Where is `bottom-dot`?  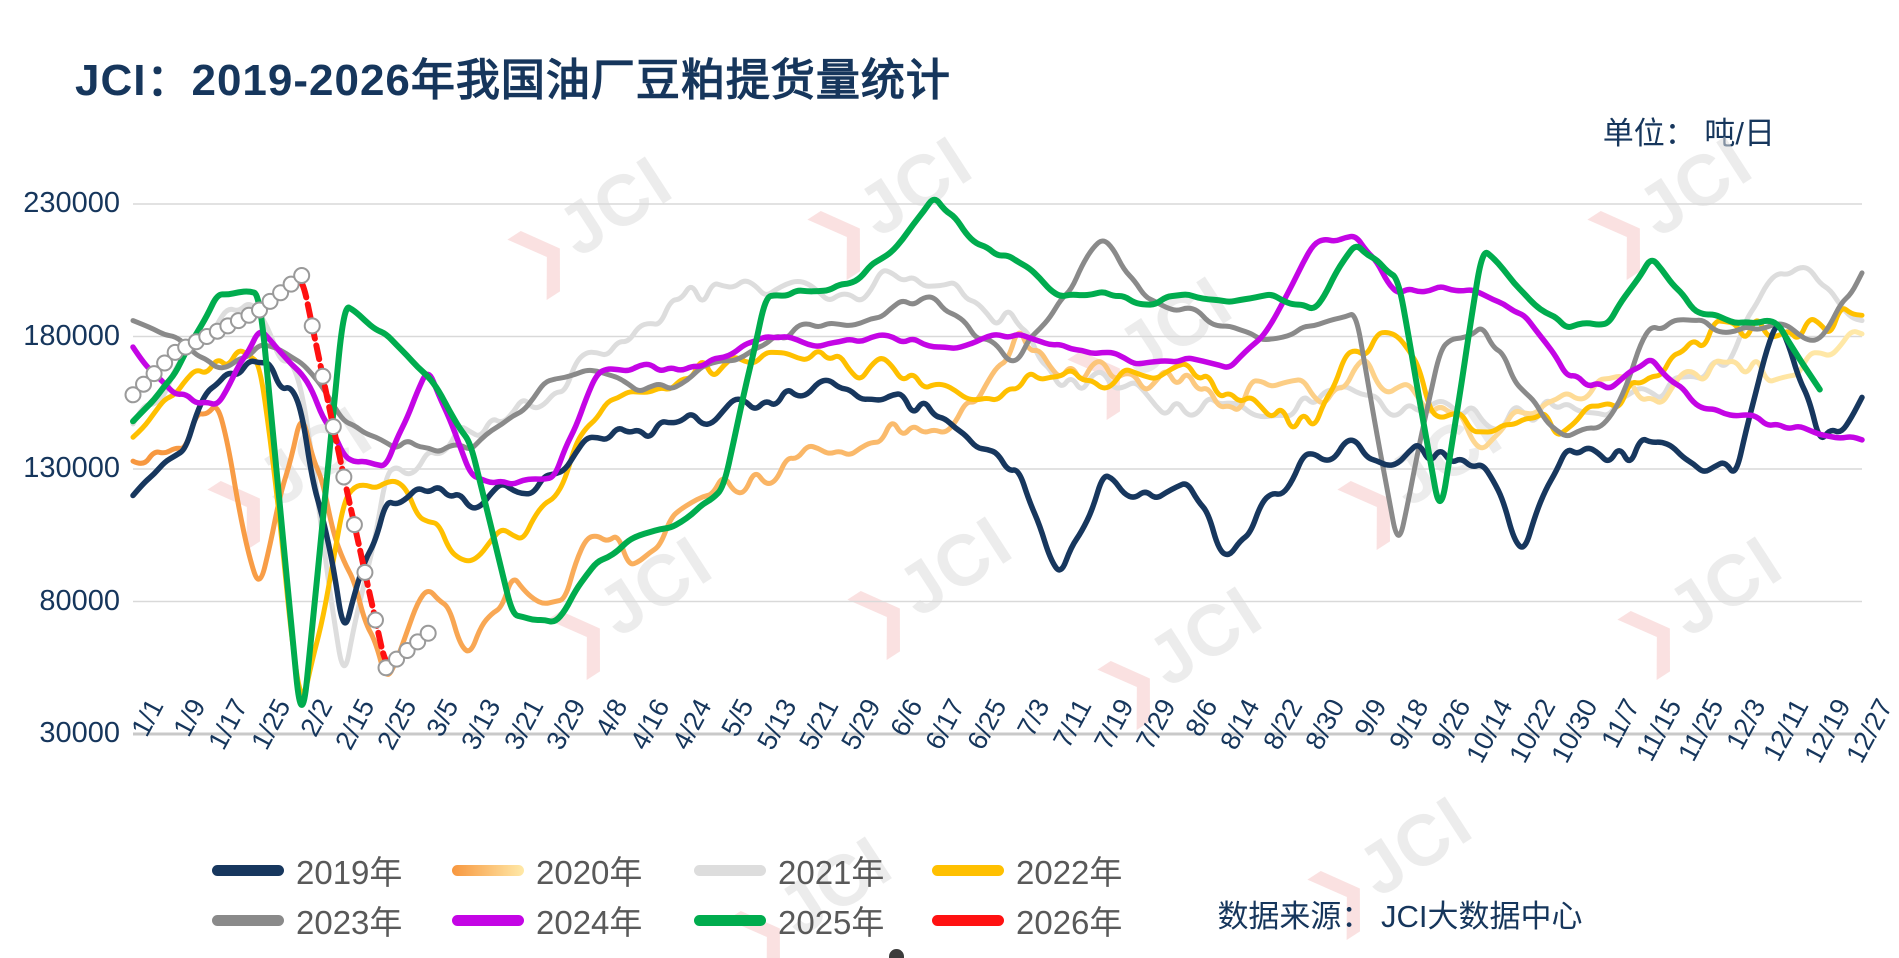 bottom-dot is located at coordinates (896, 953).